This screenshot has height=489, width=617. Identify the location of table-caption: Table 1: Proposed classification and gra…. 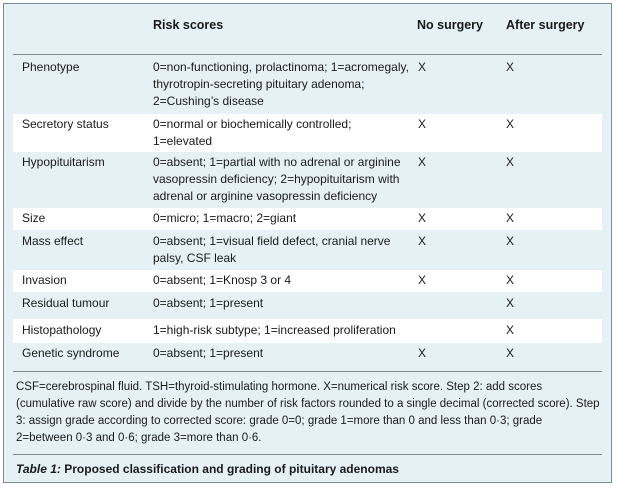
(207, 469).